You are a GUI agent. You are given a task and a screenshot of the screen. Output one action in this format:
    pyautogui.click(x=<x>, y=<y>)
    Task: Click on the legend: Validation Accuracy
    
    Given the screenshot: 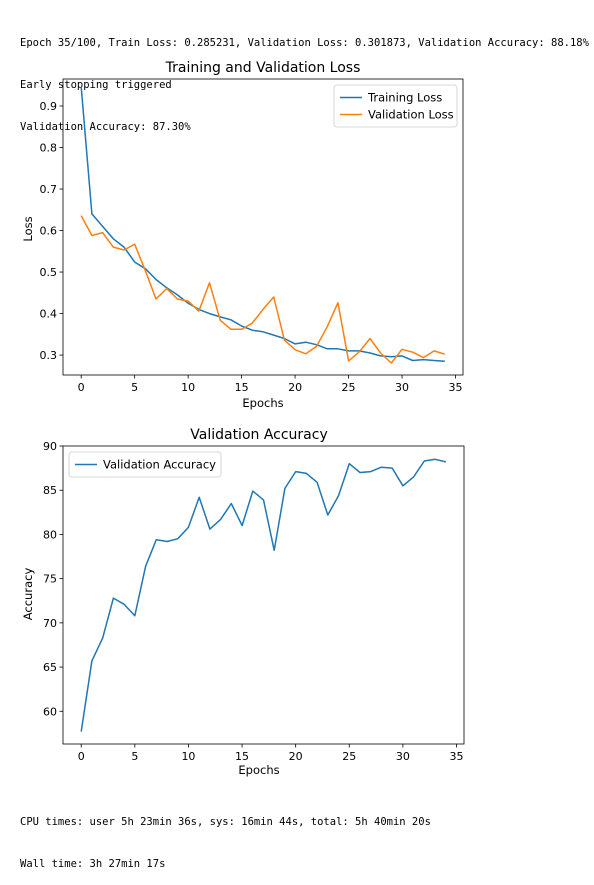 What is the action you would take?
    pyautogui.click(x=145, y=464)
    